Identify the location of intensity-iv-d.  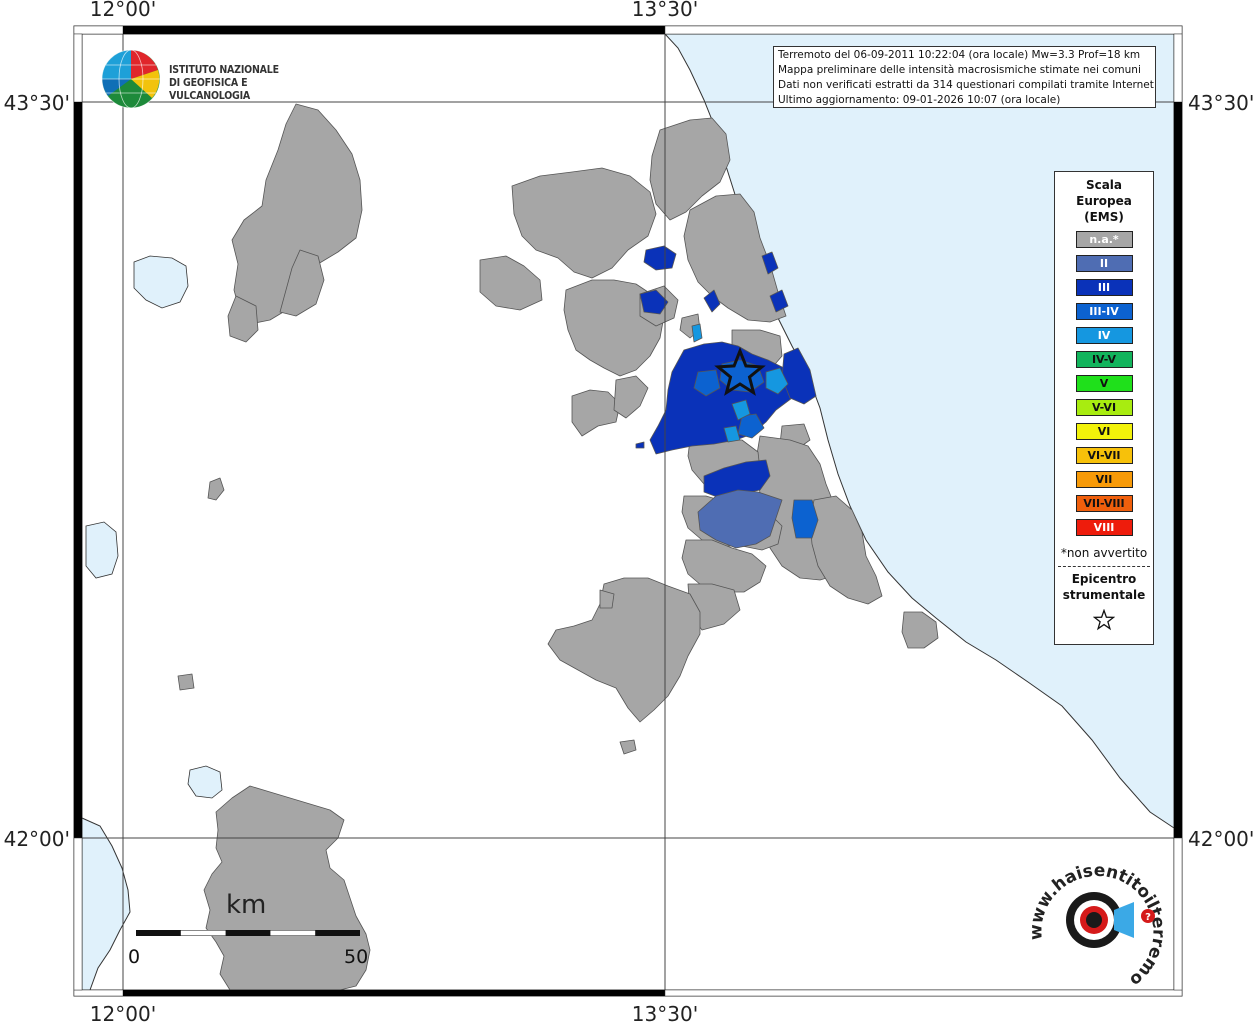
(732, 434).